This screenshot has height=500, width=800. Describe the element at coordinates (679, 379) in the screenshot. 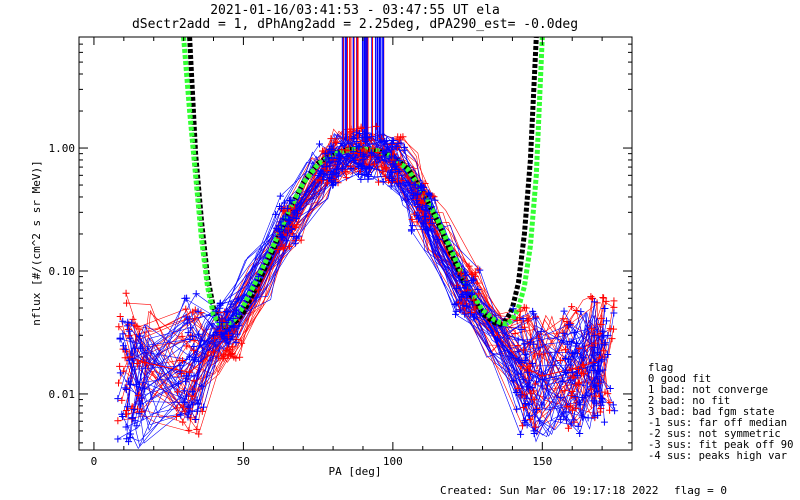

I see `legend-item: 0 good fit` at that location.